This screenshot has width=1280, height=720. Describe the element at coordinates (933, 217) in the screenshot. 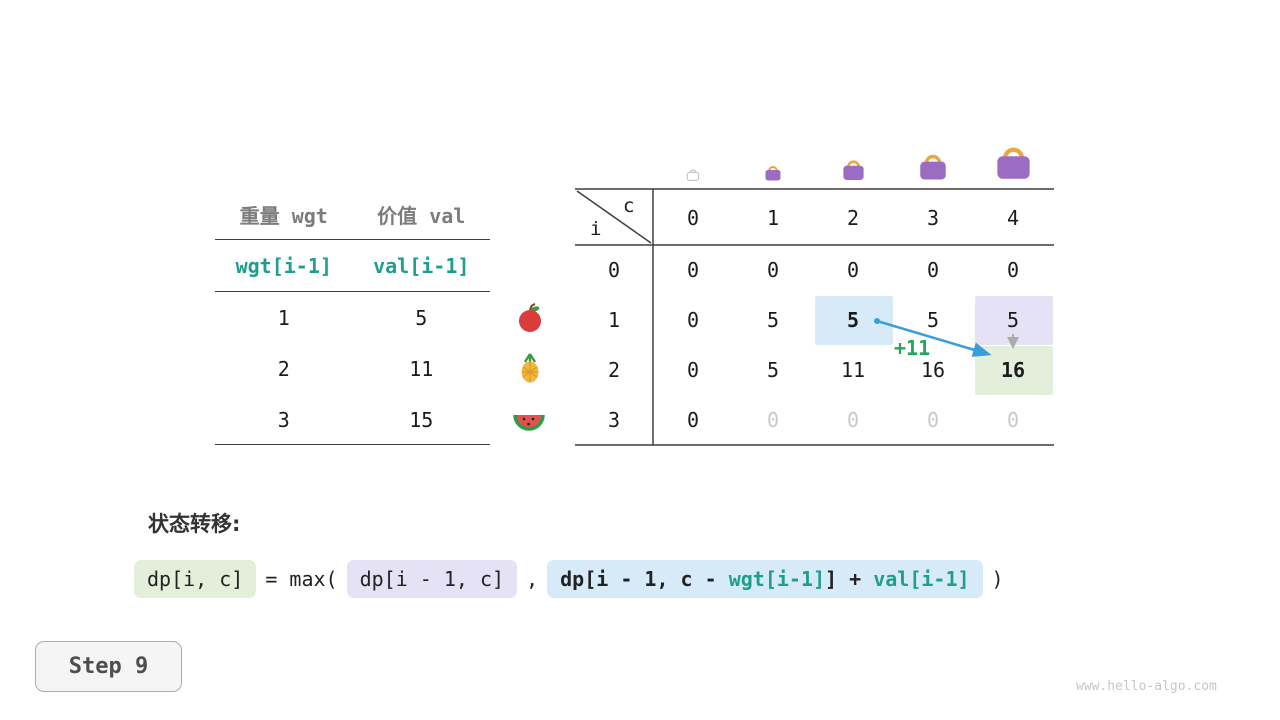

I see `dp-col-header-3: 3` at that location.